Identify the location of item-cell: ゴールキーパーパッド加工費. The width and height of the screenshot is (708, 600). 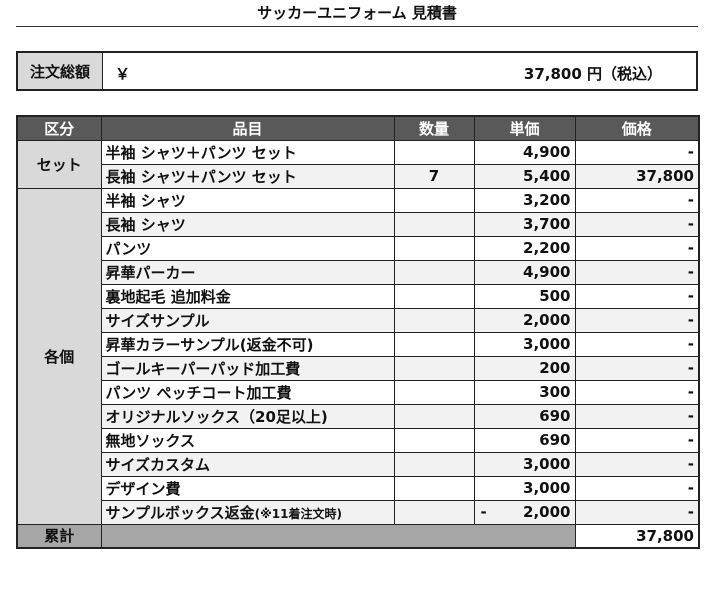
(247, 368).